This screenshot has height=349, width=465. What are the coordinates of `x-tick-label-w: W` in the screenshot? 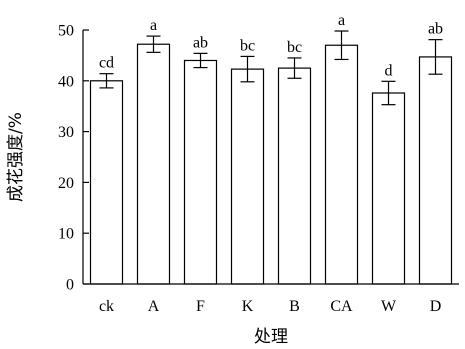 It's located at (389, 306).